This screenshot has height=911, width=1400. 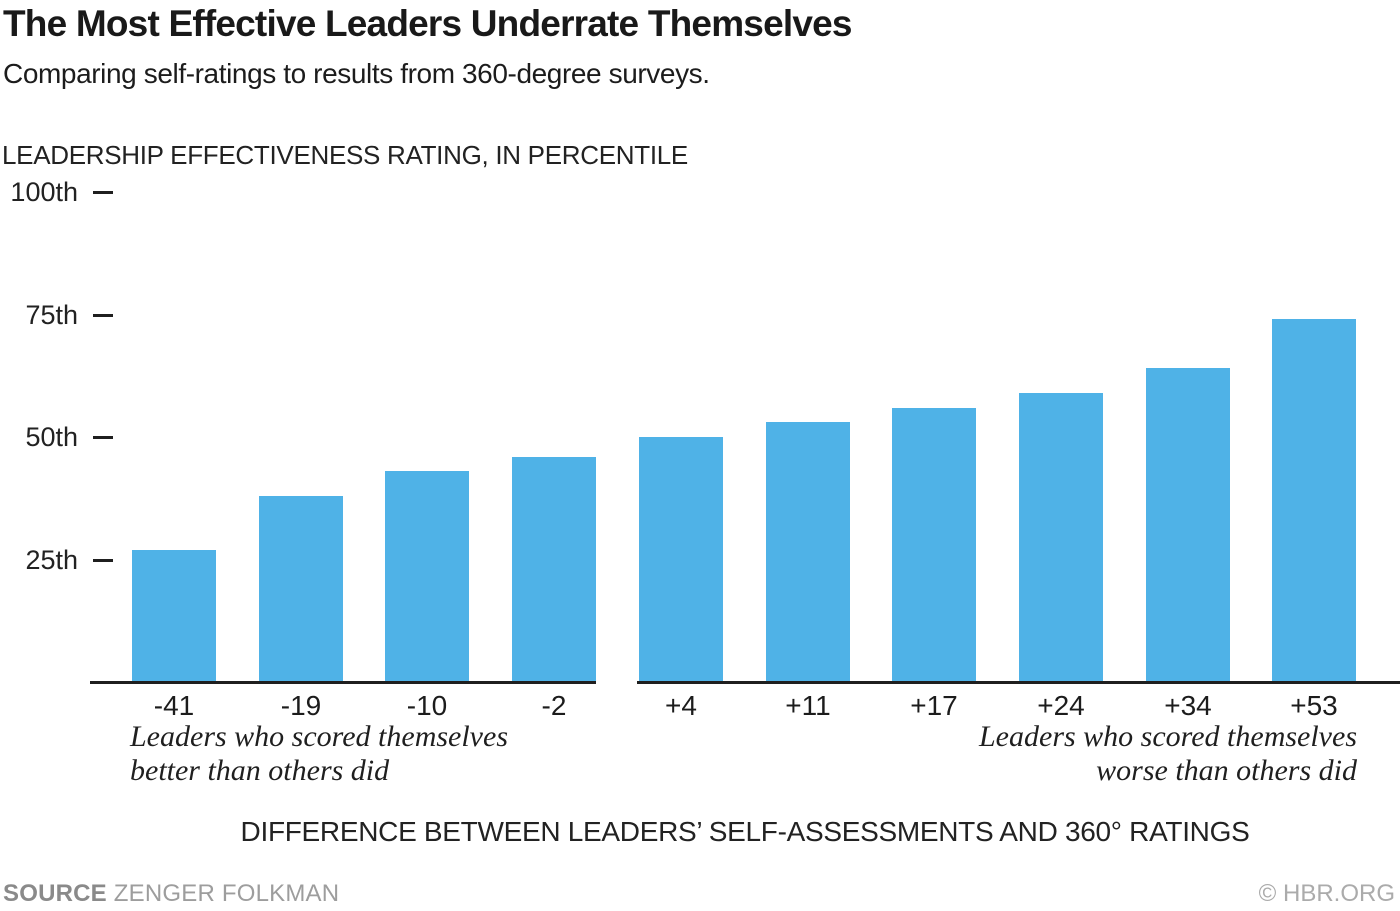 What do you see at coordinates (934, 705) in the screenshot?
I see `x-category-label: +17` at bounding box center [934, 705].